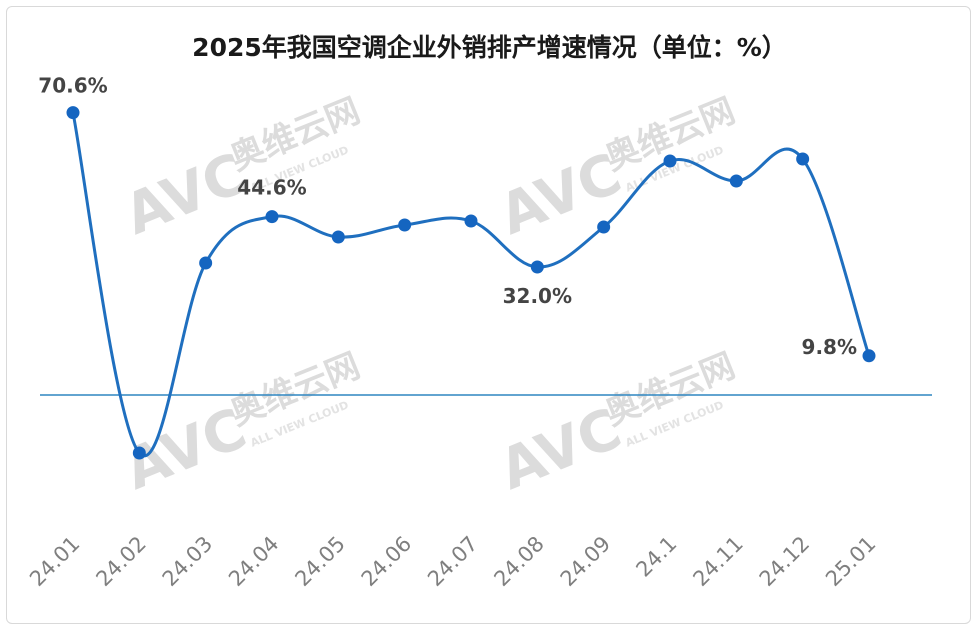 The image size is (979, 632). I want to click on x-tick-label: 25.01, so click(850, 561).